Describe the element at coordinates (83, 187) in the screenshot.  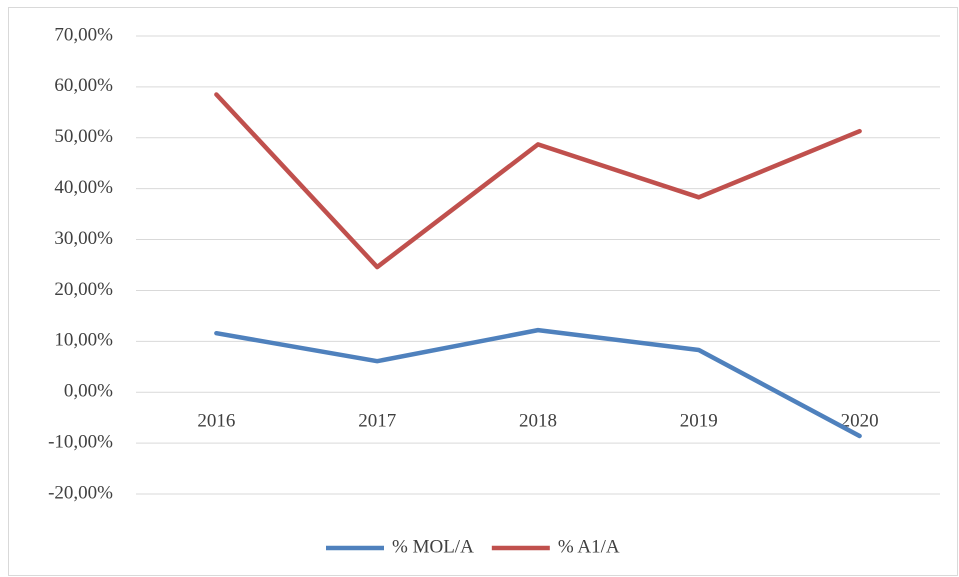
I see `y-tick-label: 40,00%` at that location.